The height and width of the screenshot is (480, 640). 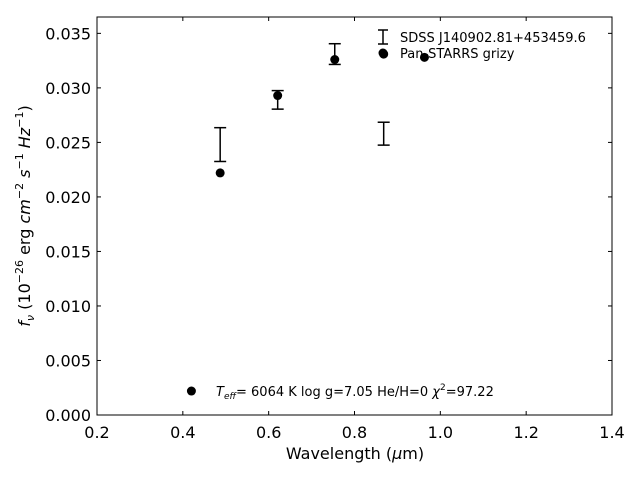 I want to click on y-tick-label: 0.015, so click(x=68, y=251).